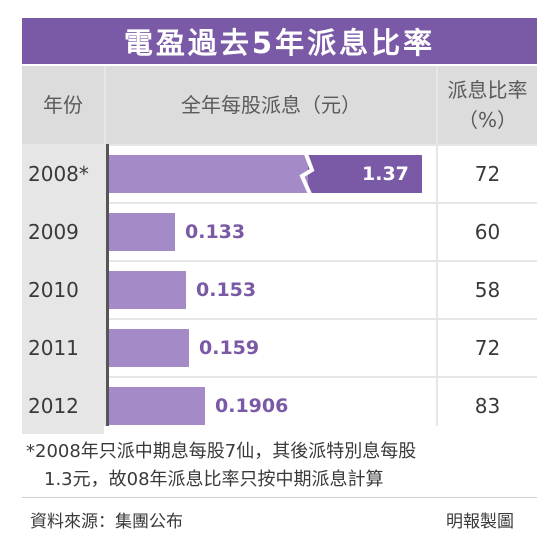 The image size is (559, 540). What do you see at coordinates (487, 90) in the screenshot?
I see `header-ratio-line1: 派息比率` at bounding box center [487, 90].